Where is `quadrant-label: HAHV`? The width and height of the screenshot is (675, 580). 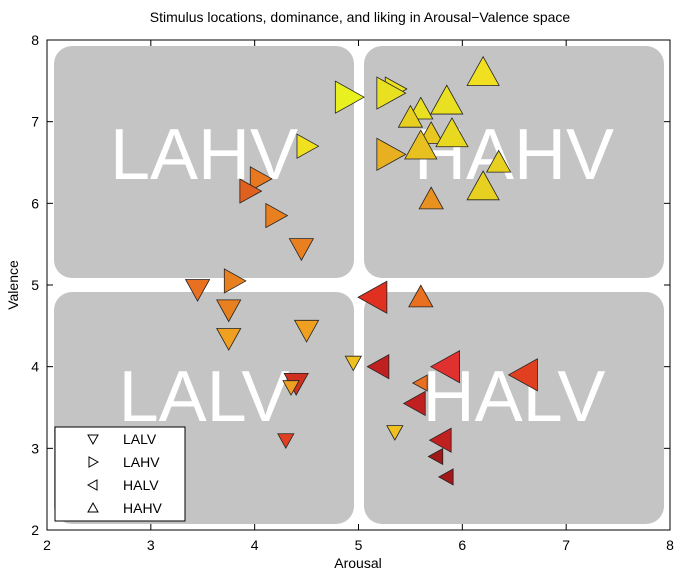
quadrant-label: HAHV is located at coordinates (514, 155).